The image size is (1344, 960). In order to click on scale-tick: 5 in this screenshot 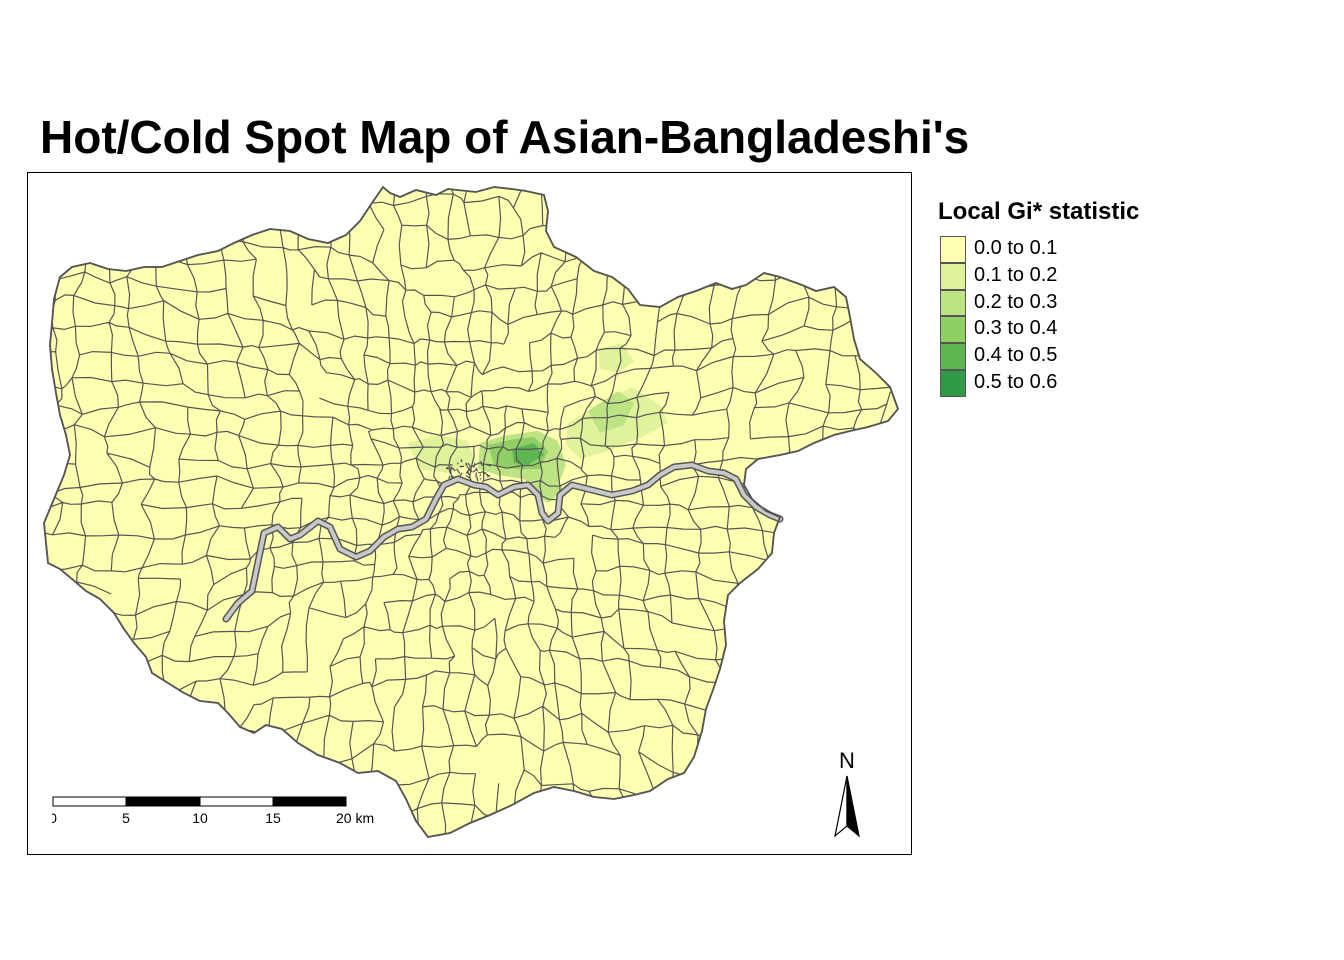, I will do `click(126, 818)`.